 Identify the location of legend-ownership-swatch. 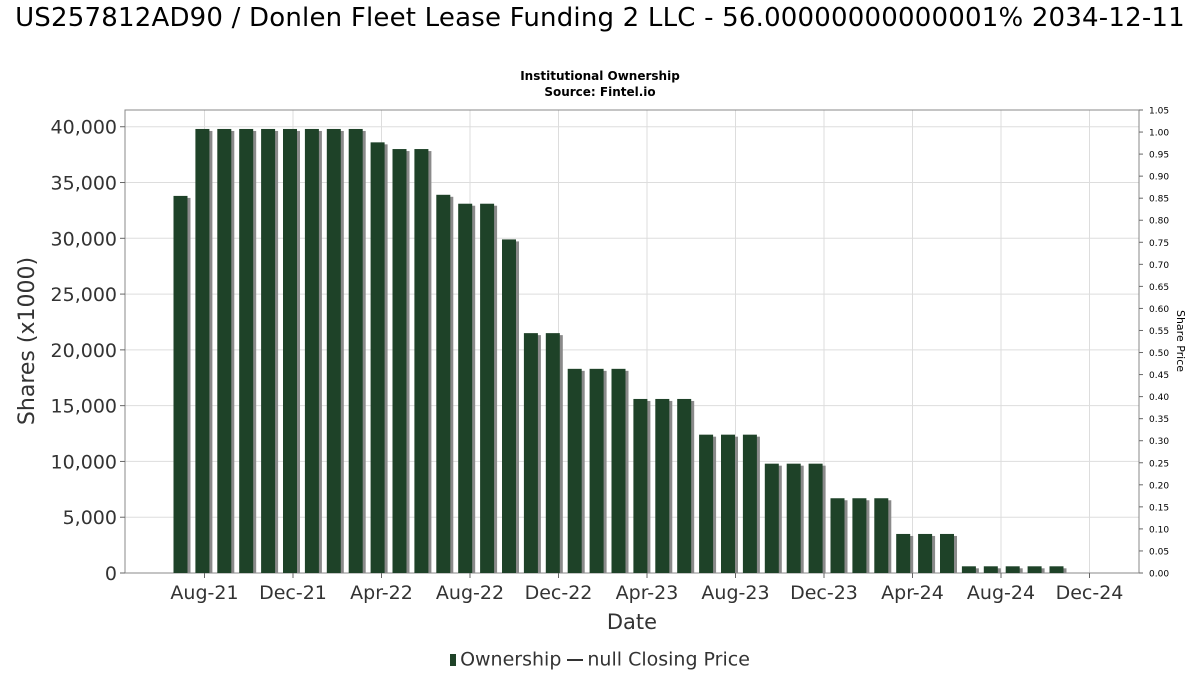
(453, 659).